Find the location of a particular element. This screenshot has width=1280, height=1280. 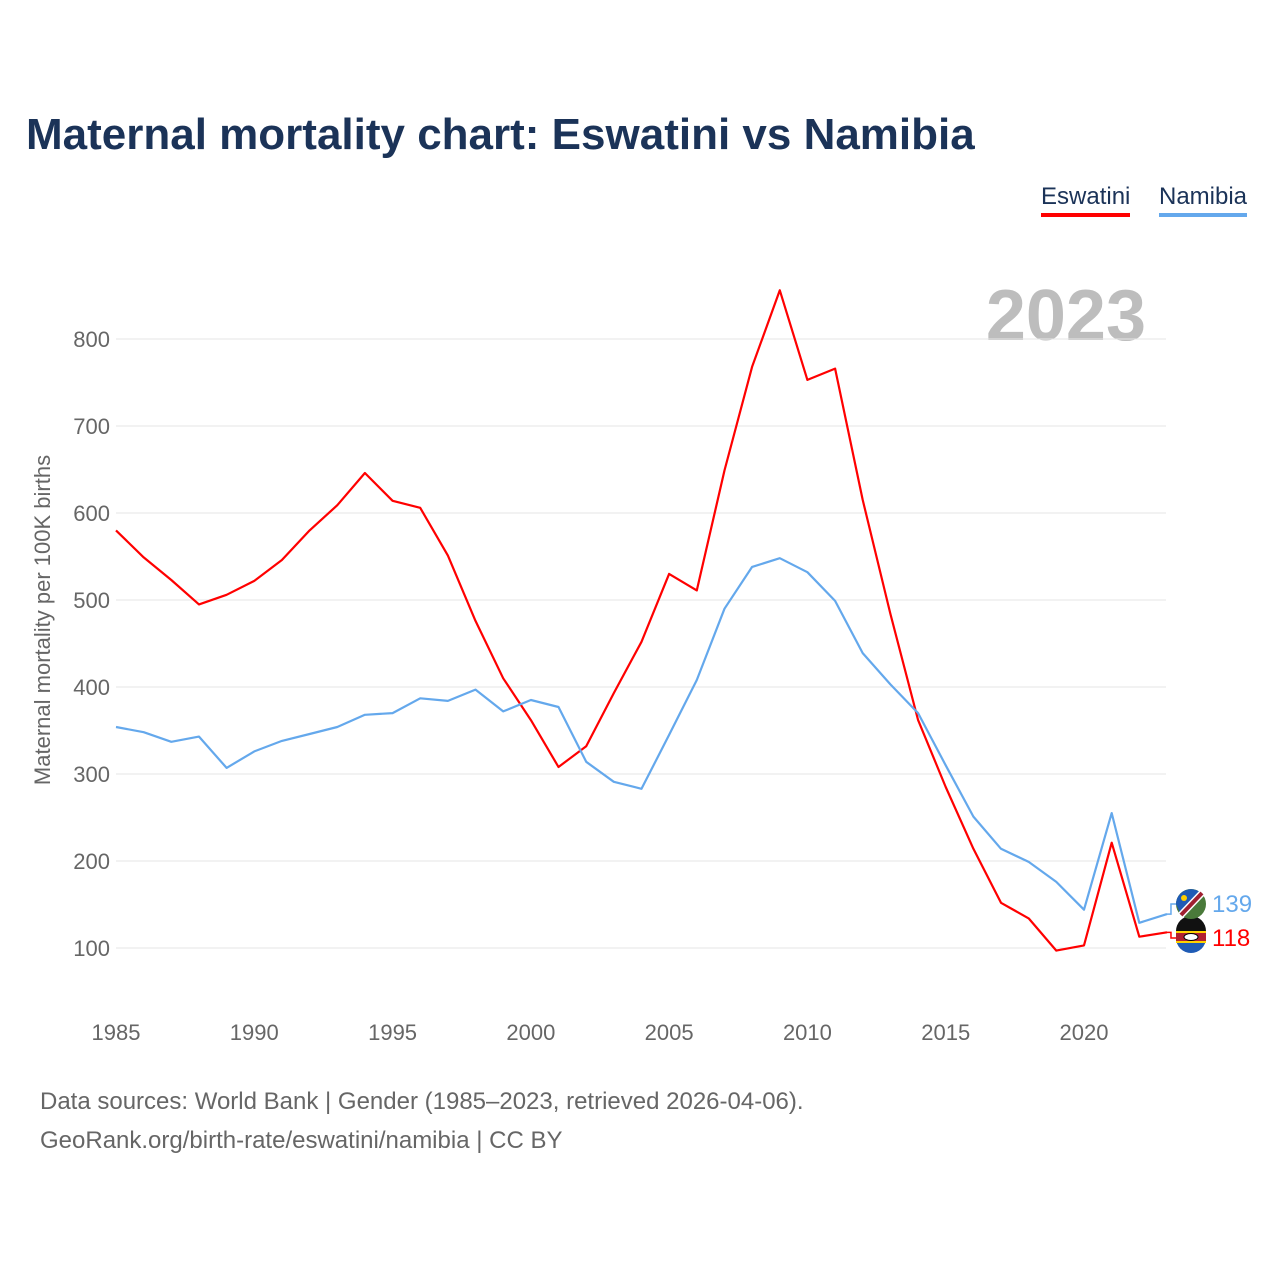

x-tick-label: 2005 is located at coordinates (669, 1032).